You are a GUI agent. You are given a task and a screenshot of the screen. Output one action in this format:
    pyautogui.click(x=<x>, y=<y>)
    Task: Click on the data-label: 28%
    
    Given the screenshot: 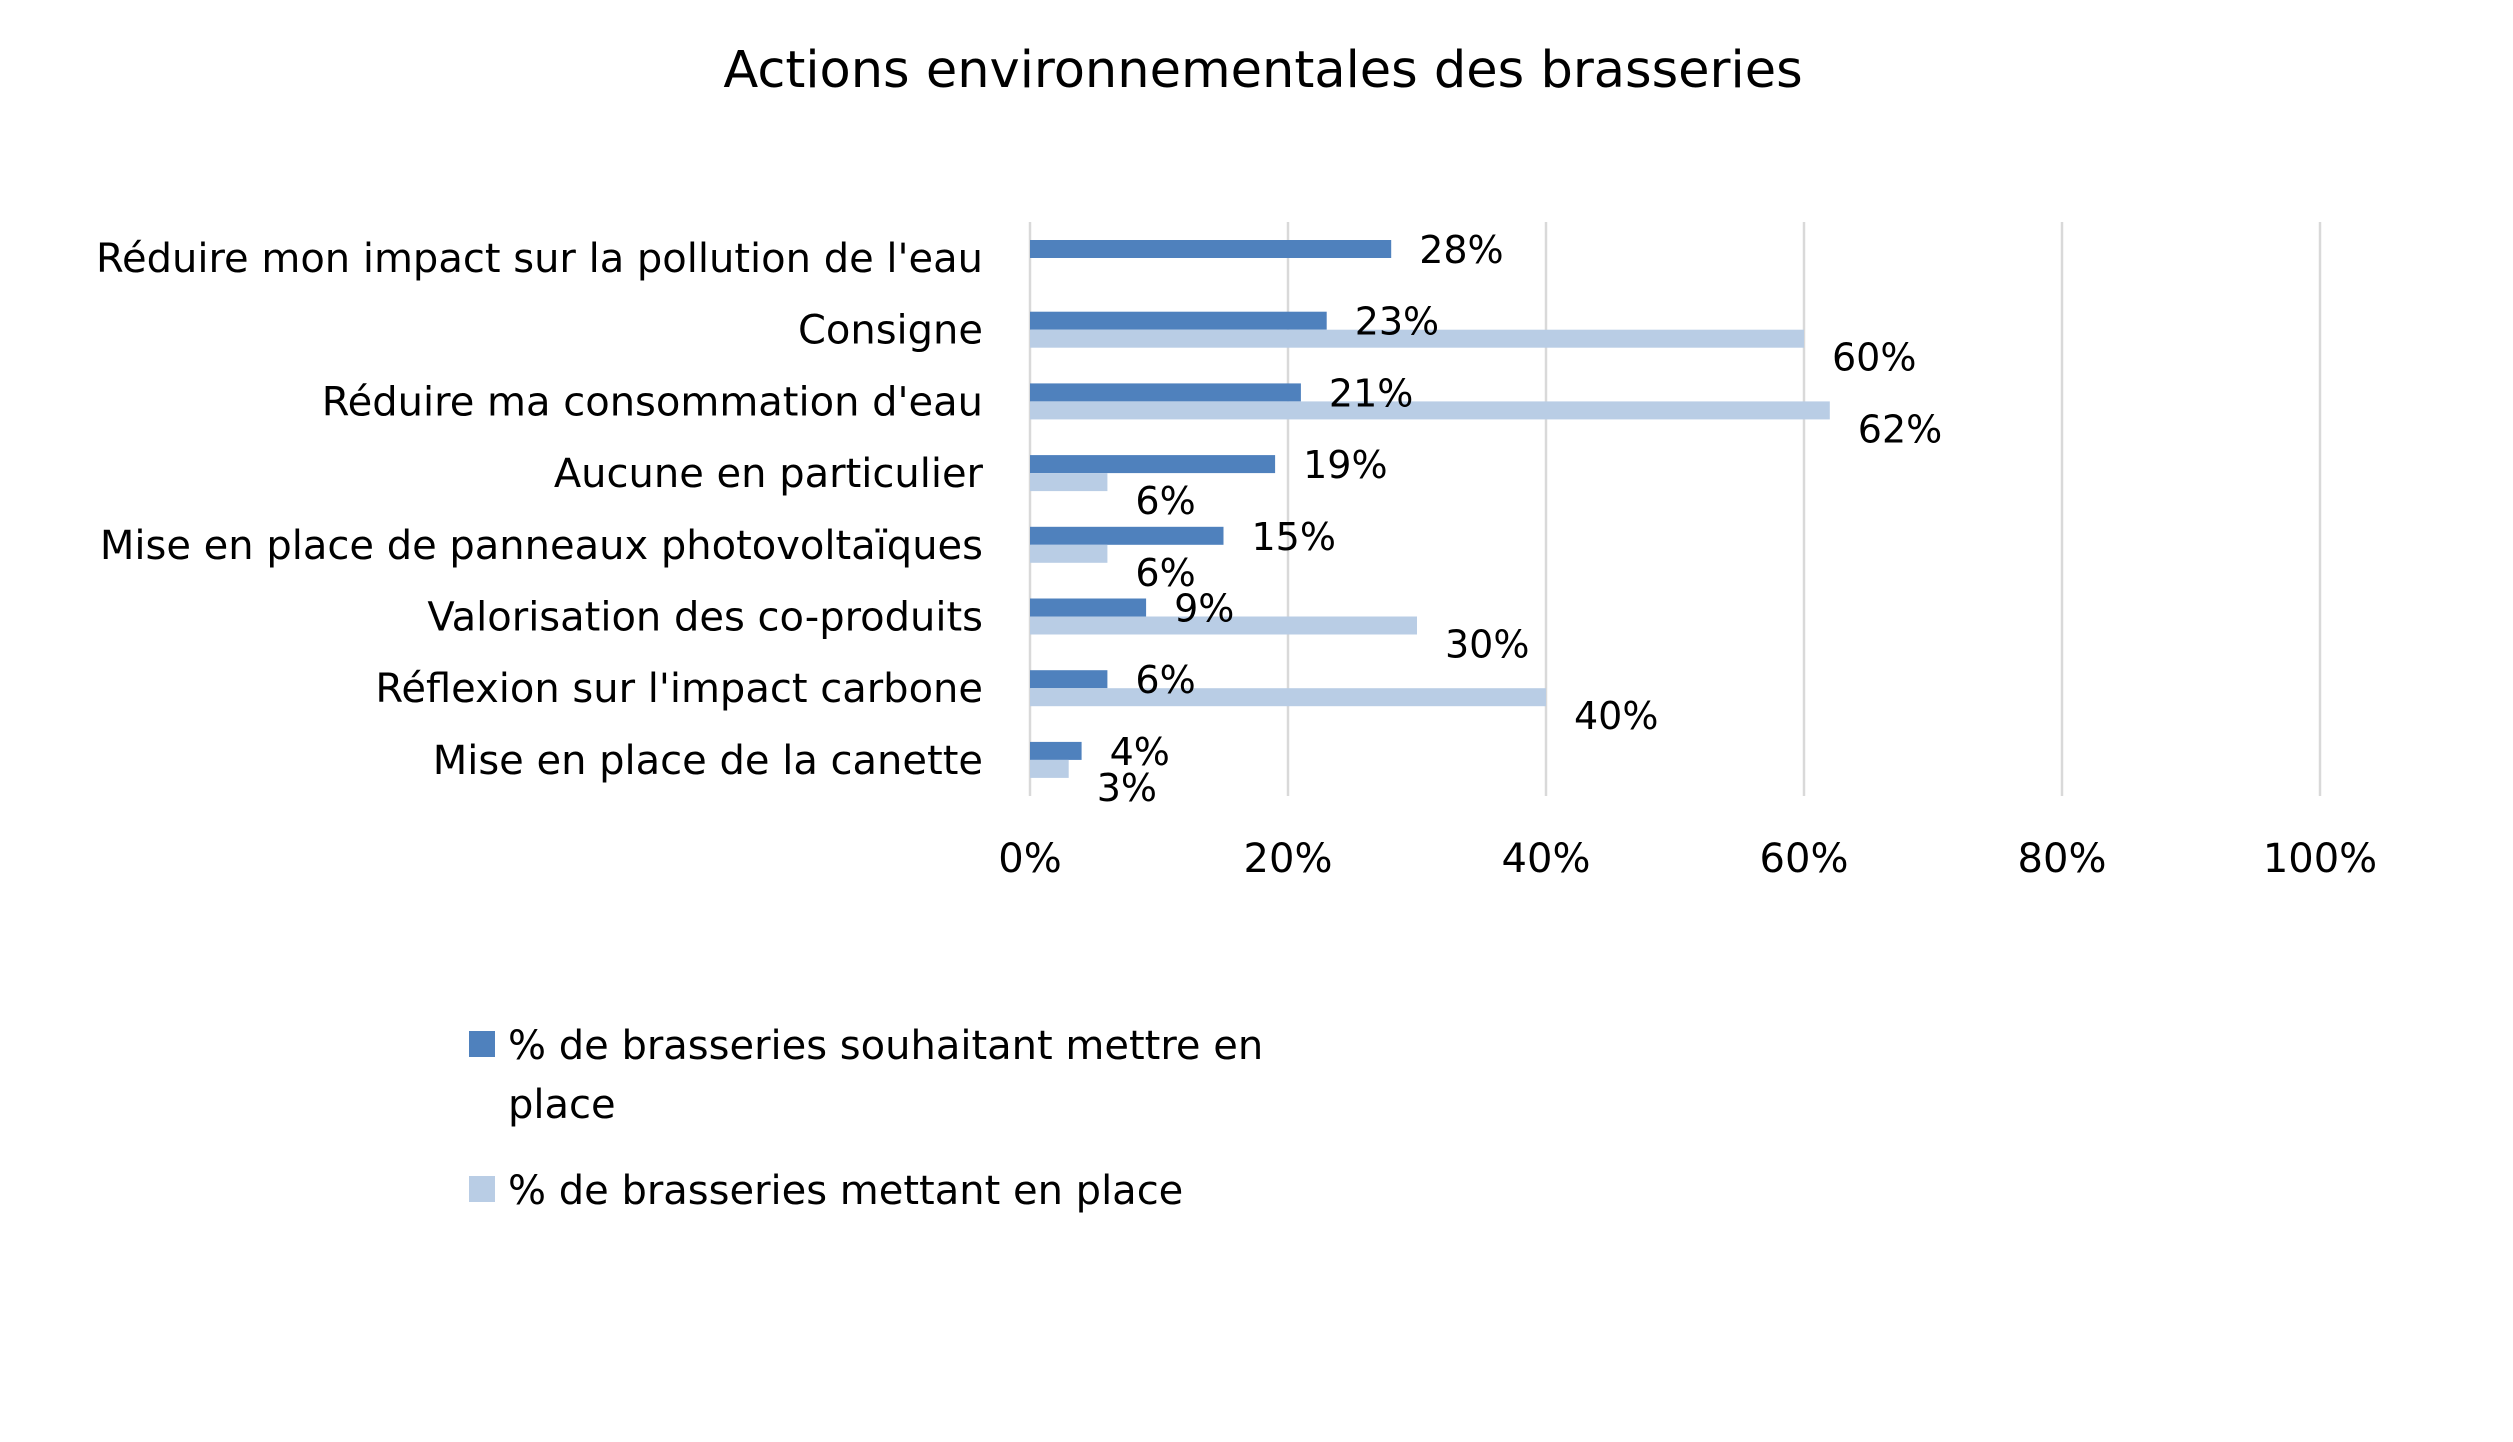 What is the action you would take?
    pyautogui.click(x=1461, y=250)
    